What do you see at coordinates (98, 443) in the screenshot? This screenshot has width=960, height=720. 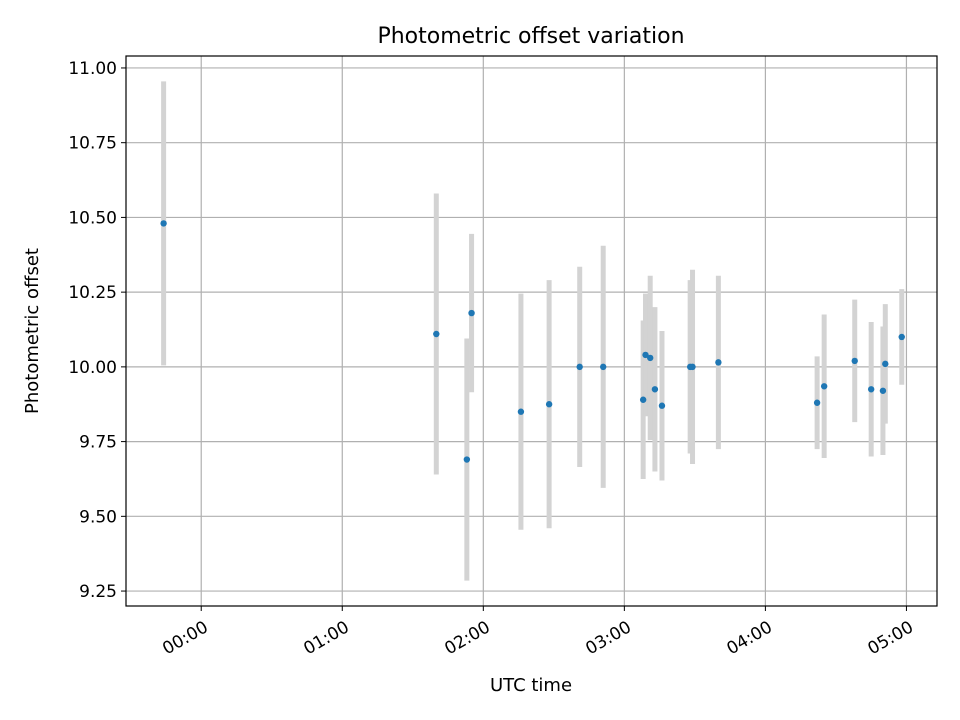 I see `y-tick-label: 9.75` at bounding box center [98, 443].